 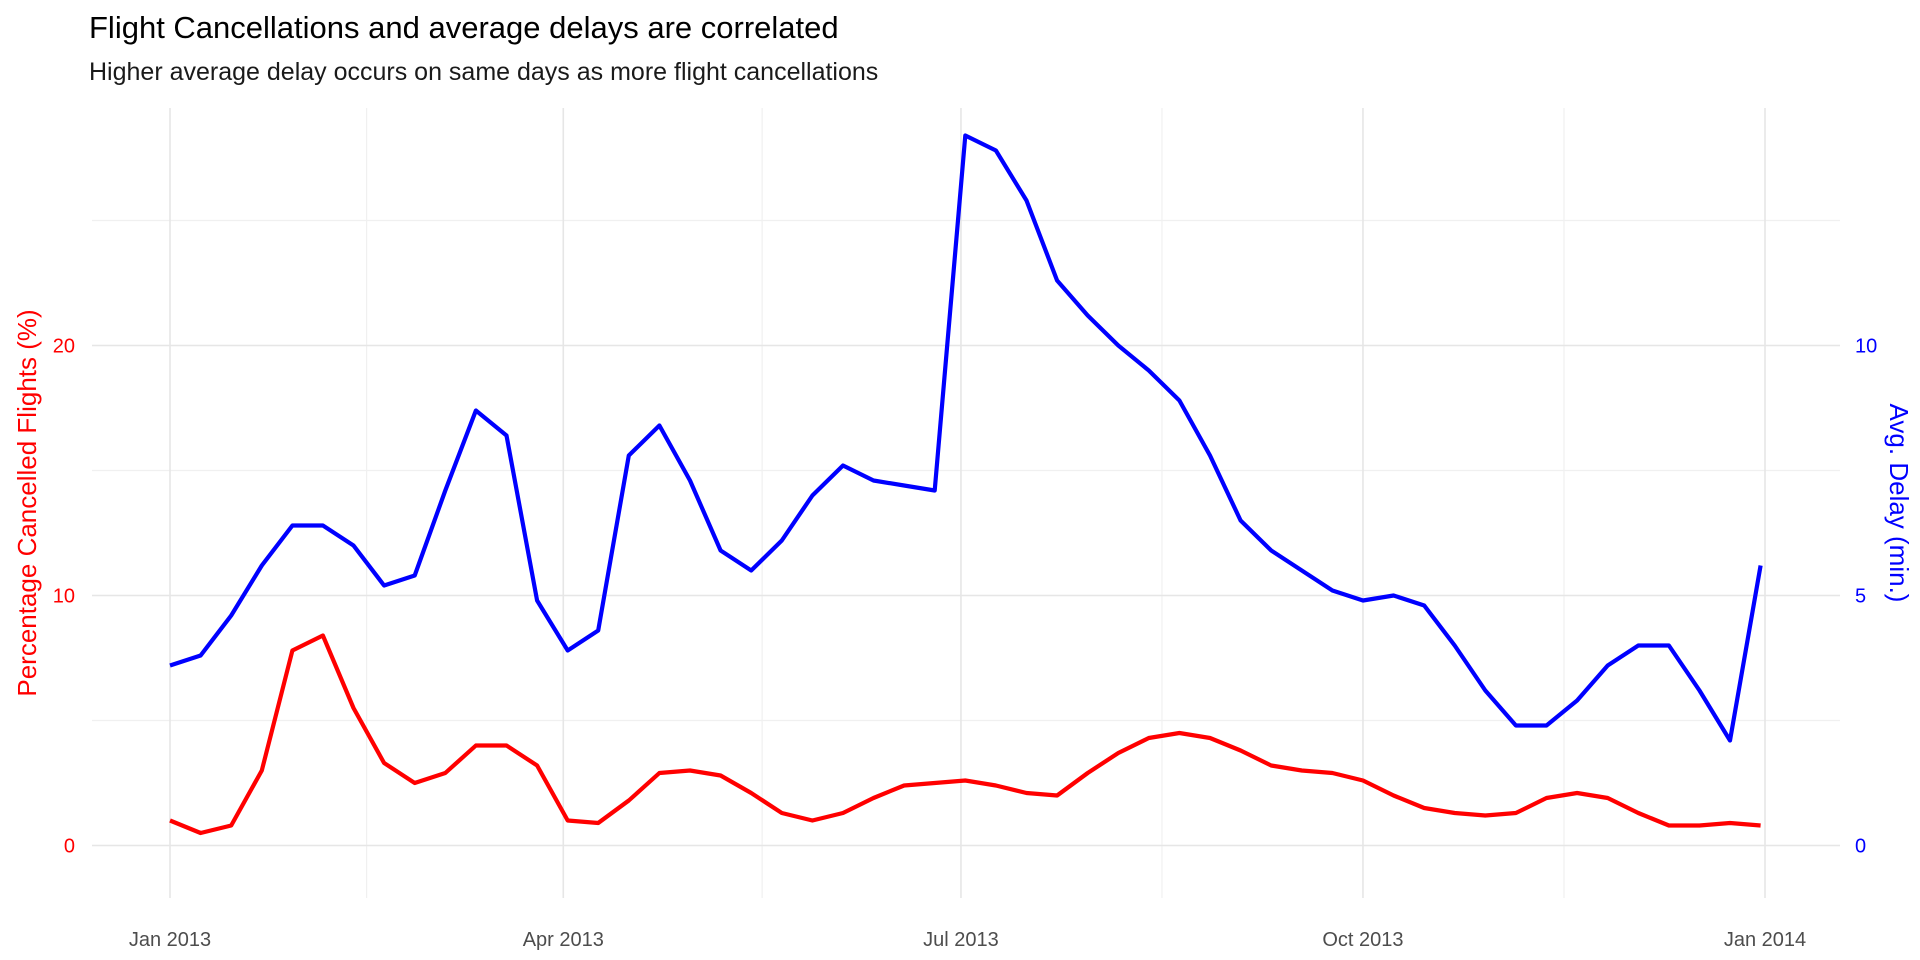 What do you see at coordinates (1860, 597) in the screenshot?
I see `y2-tick-label: 5` at bounding box center [1860, 597].